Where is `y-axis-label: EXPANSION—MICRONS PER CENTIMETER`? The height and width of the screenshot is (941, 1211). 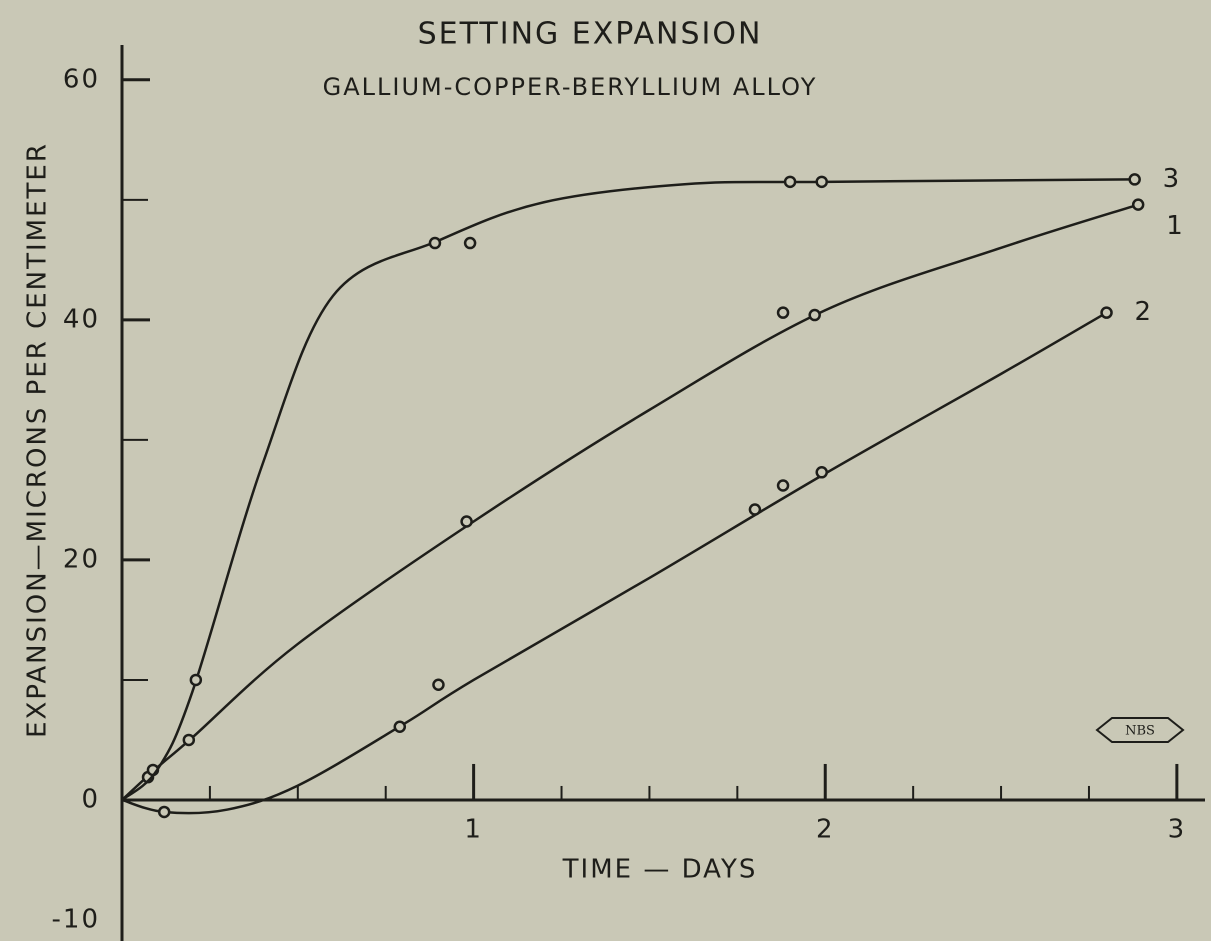
y-axis-label: EXPANSION—MICRONS PER CENTIMETER is located at coordinates (38, 440).